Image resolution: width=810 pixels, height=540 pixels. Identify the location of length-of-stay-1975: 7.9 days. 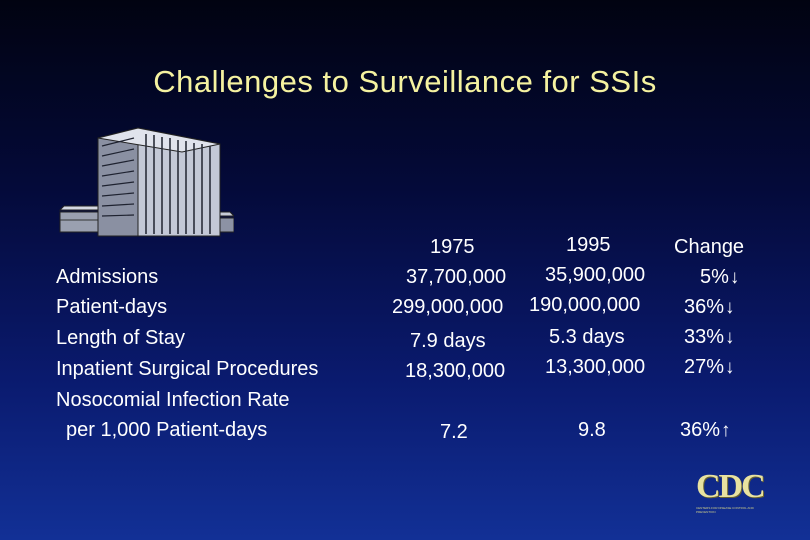
(448, 341).